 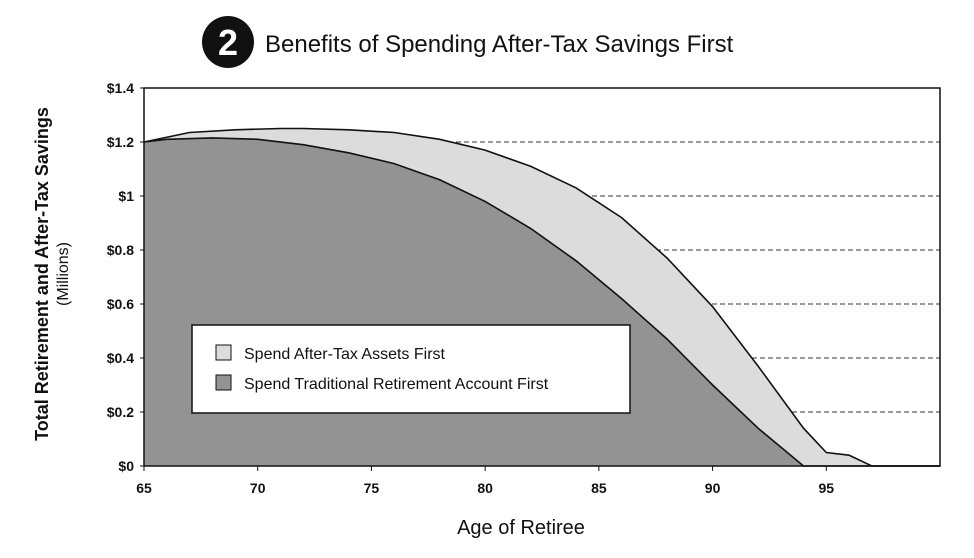 What do you see at coordinates (485, 488) in the screenshot?
I see `x-tick-label: 80` at bounding box center [485, 488].